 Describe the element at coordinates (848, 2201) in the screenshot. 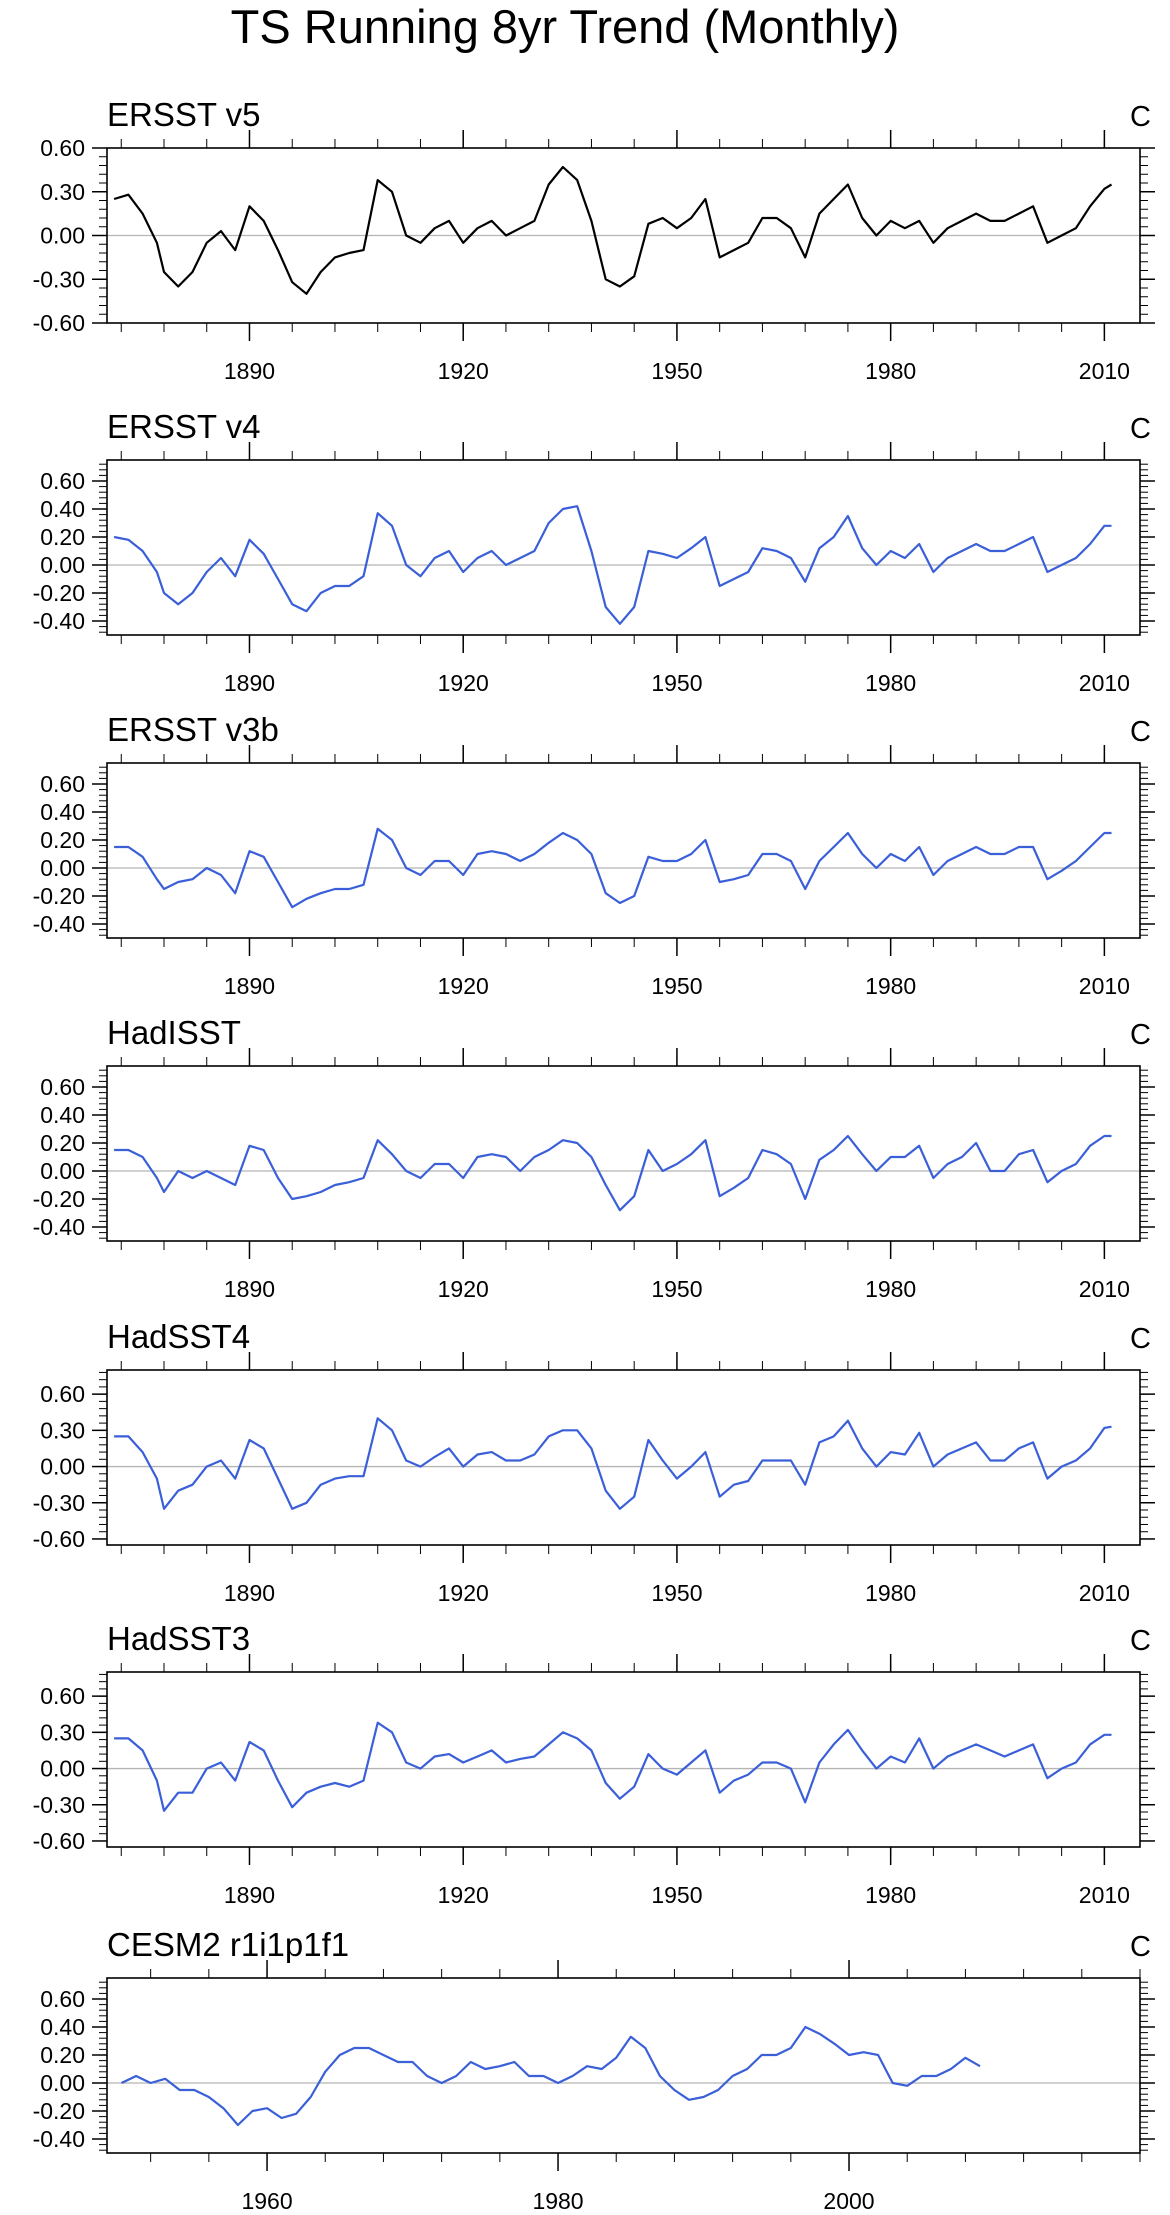

I see `x-tick-label: 2000` at that location.